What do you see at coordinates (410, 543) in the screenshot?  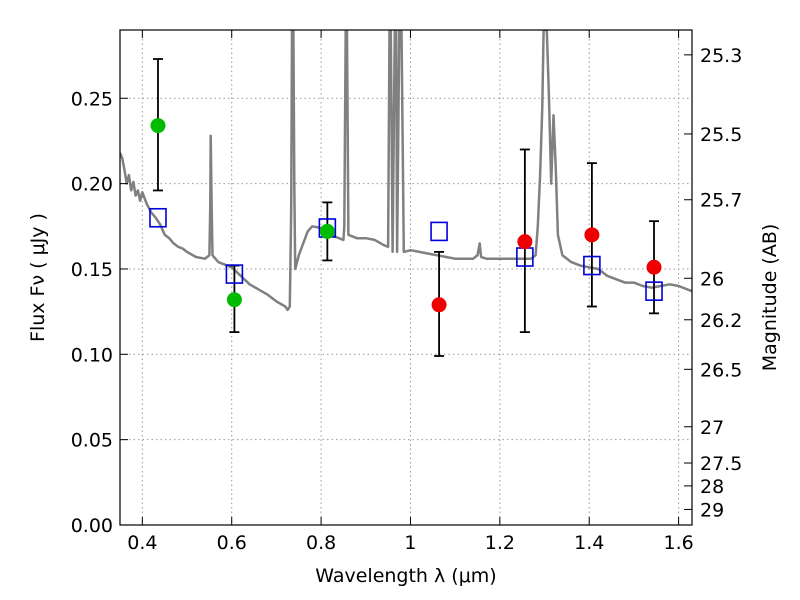 I see `x-tick-label: 1` at bounding box center [410, 543].